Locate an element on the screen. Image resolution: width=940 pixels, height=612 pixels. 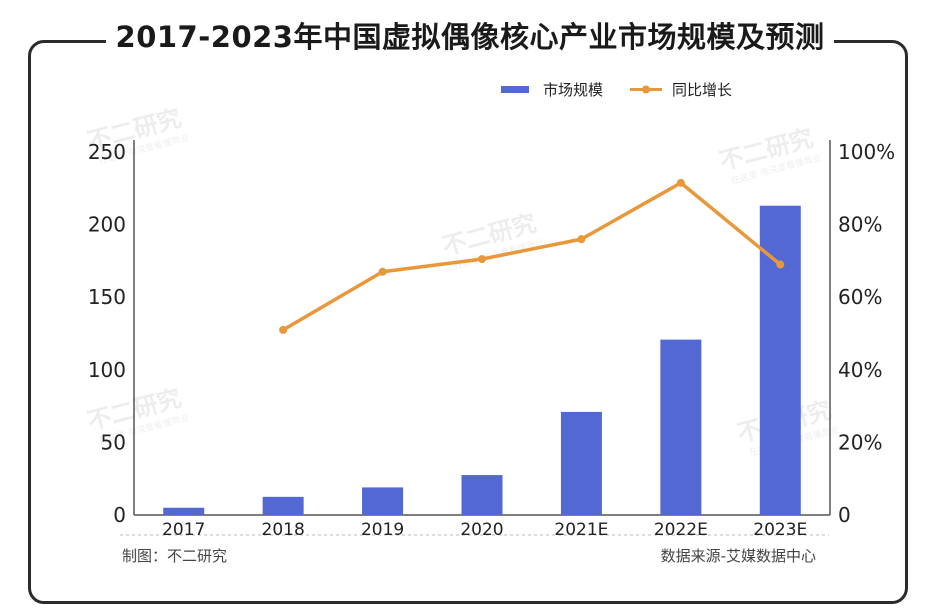
y-left-tick-label: 100 is located at coordinates (107, 370).